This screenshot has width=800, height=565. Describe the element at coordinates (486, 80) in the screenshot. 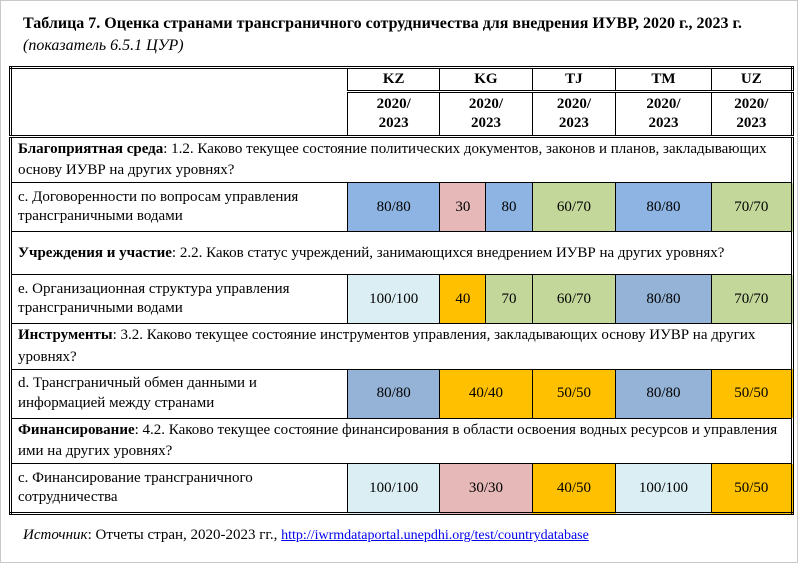

I see `column-header-kg: KG` at that location.